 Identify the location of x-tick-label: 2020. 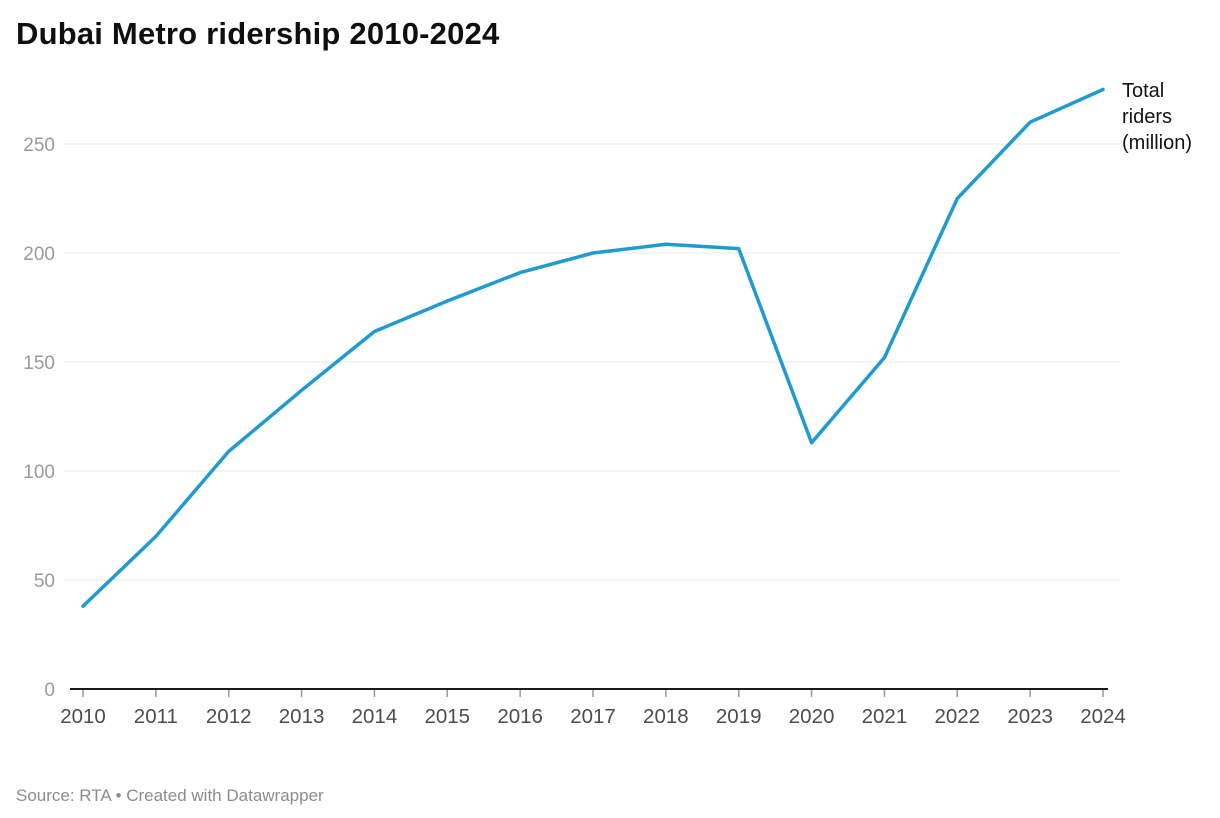
(812, 716).